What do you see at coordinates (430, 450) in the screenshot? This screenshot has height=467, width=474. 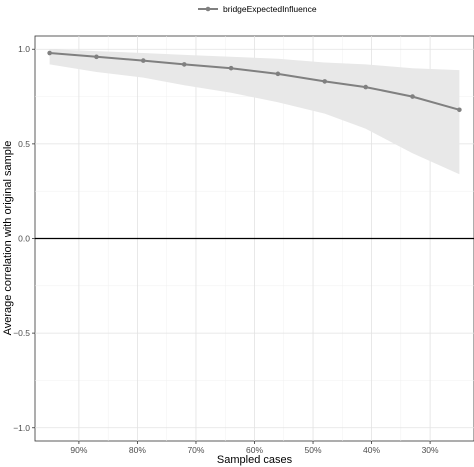 I see `x-tick-label: 30%` at bounding box center [430, 450].